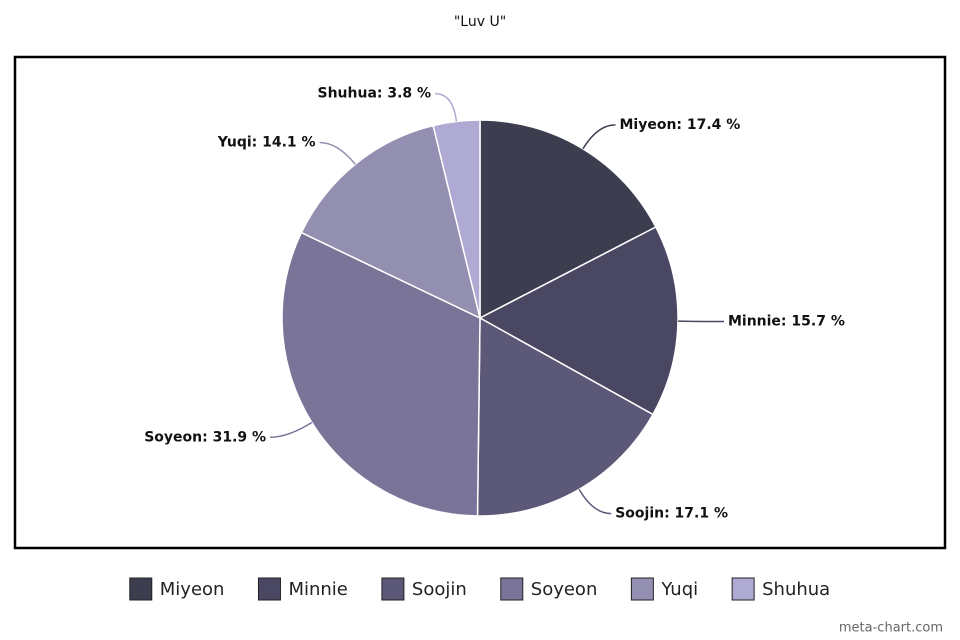  Describe the element at coordinates (317, 589) in the screenshot. I see `legend-label: Minnie` at that location.